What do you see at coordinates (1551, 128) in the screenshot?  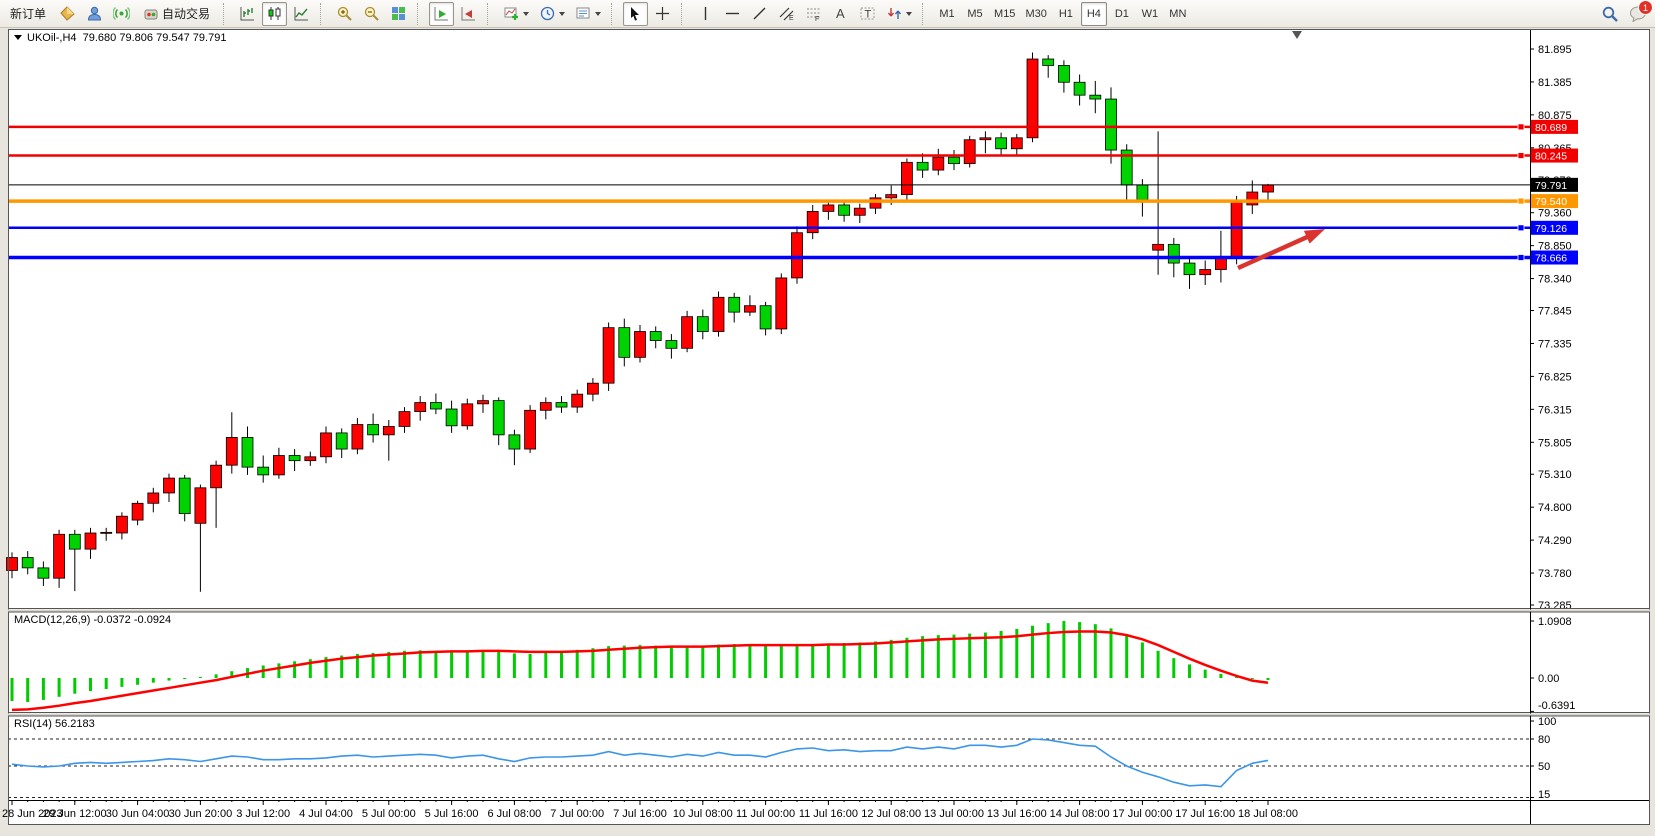 I see `svg-text: 80.689` at bounding box center [1551, 128].